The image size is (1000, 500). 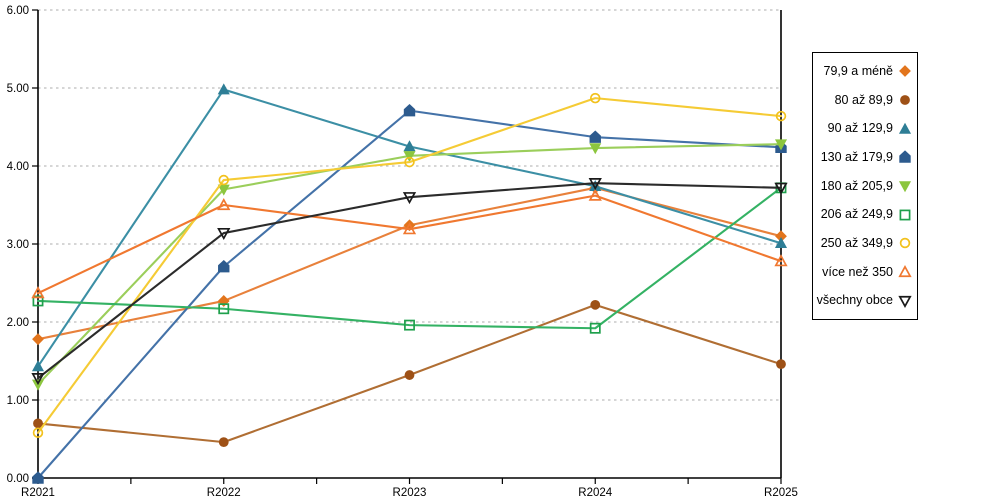 I want to click on x-tick-label: R2023, so click(x=410, y=493).